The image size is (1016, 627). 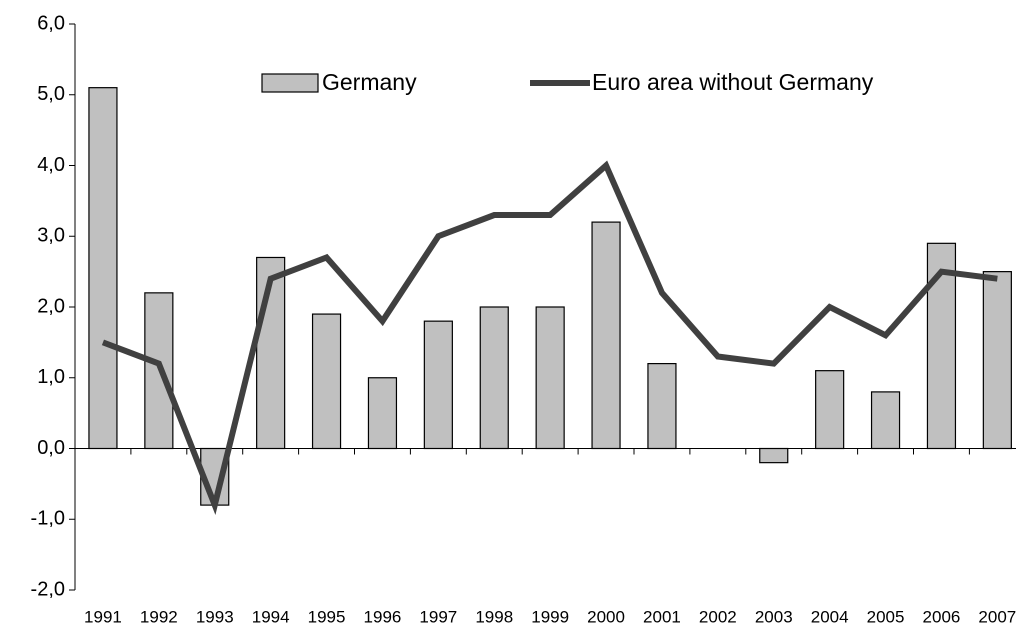 What do you see at coordinates (369, 82) in the screenshot?
I see `legend-label: Germany` at bounding box center [369, 82].